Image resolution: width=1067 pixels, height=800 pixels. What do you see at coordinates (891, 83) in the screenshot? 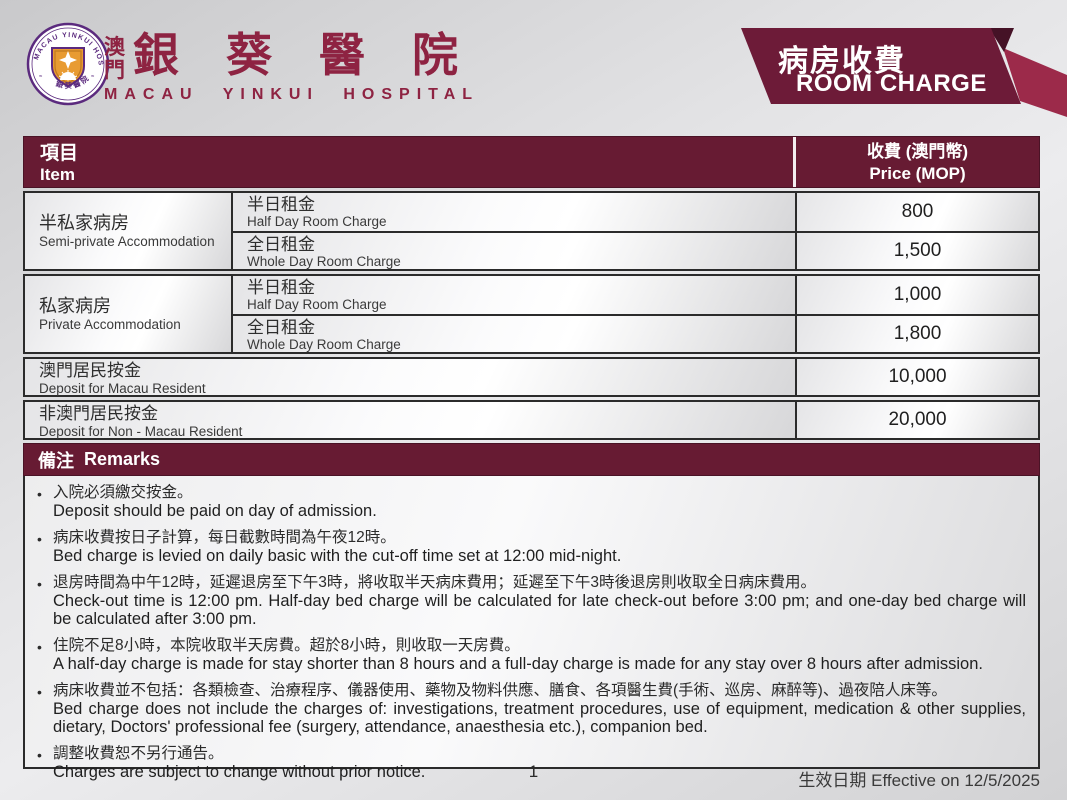
I see `banner-title-en: ROOM CHARGE` at bounding box center [891, 83].